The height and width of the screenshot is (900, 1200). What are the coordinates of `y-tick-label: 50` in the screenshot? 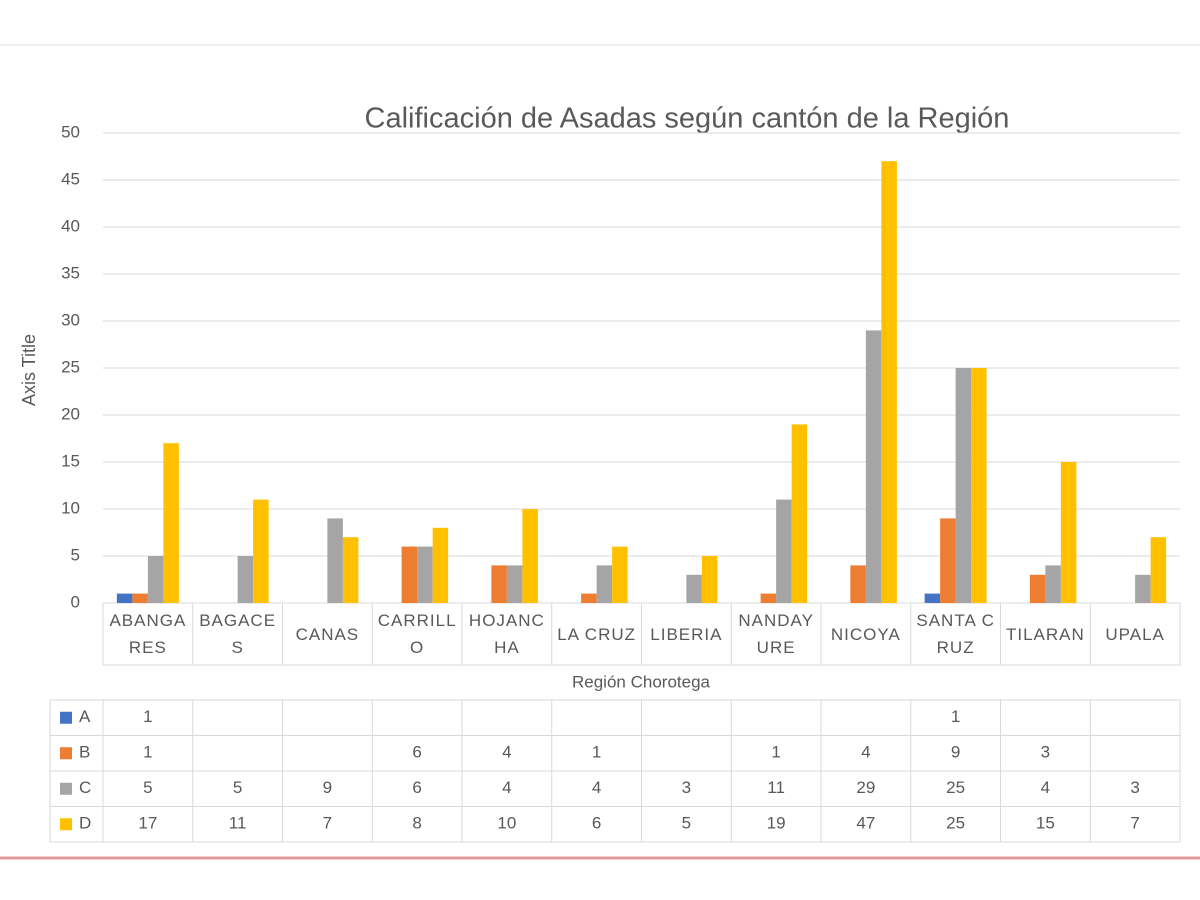 It's located at (70, 131).